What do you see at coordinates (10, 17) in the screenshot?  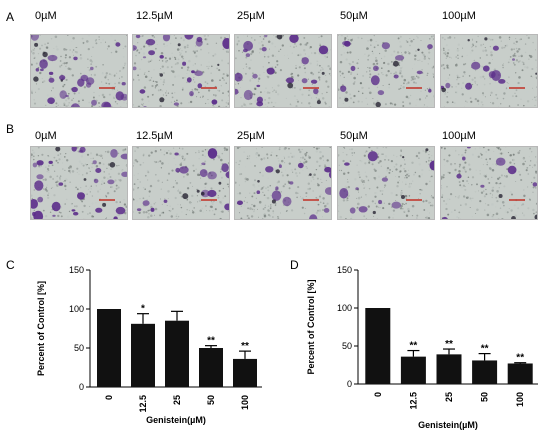 I see `panel-label-a: A` at bounding box center [10, 17].